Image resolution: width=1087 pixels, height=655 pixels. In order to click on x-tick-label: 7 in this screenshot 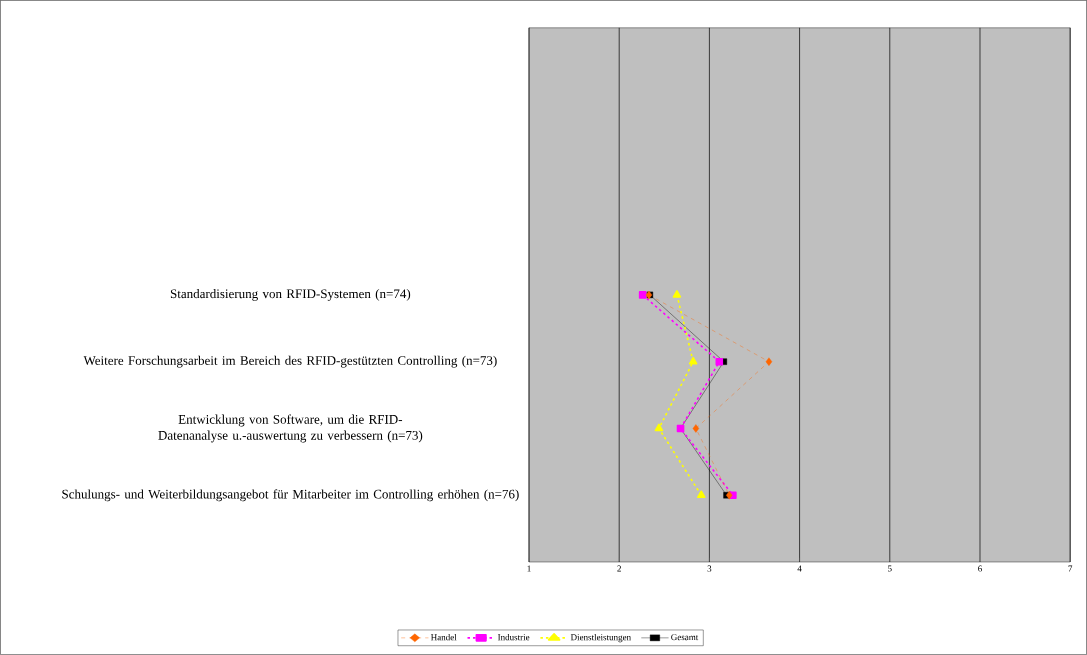, I will do `click(1070, 568)`.